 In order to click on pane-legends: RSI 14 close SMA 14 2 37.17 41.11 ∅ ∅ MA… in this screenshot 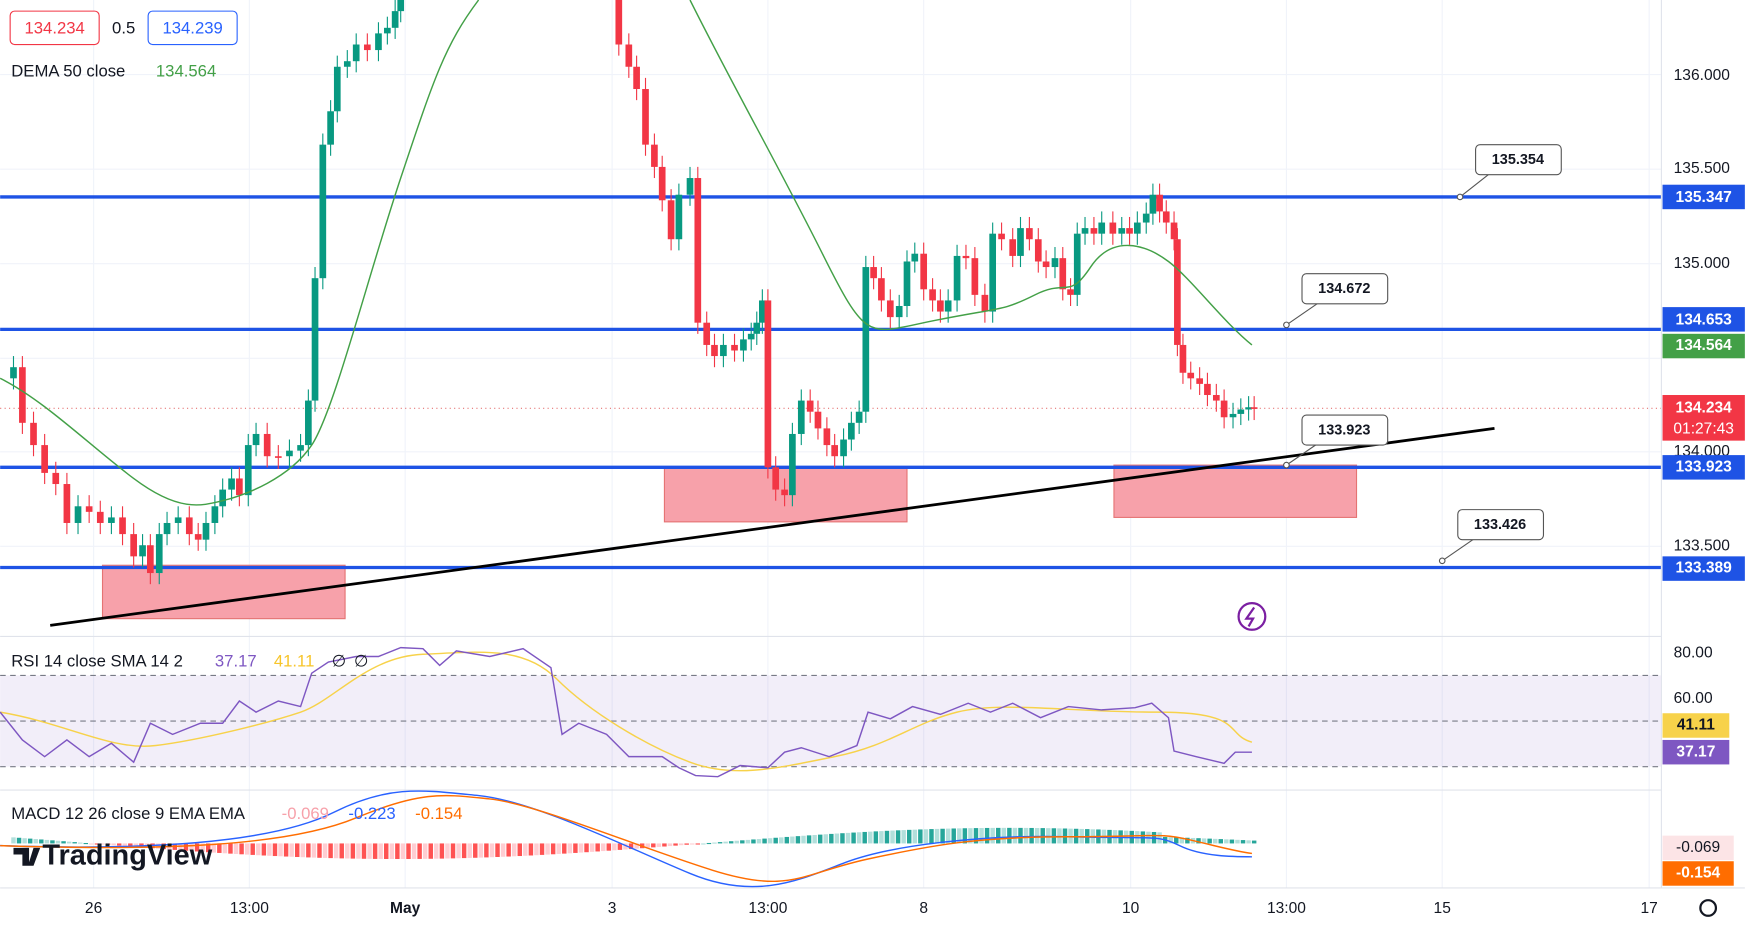, I will do `click(236, 736)`.